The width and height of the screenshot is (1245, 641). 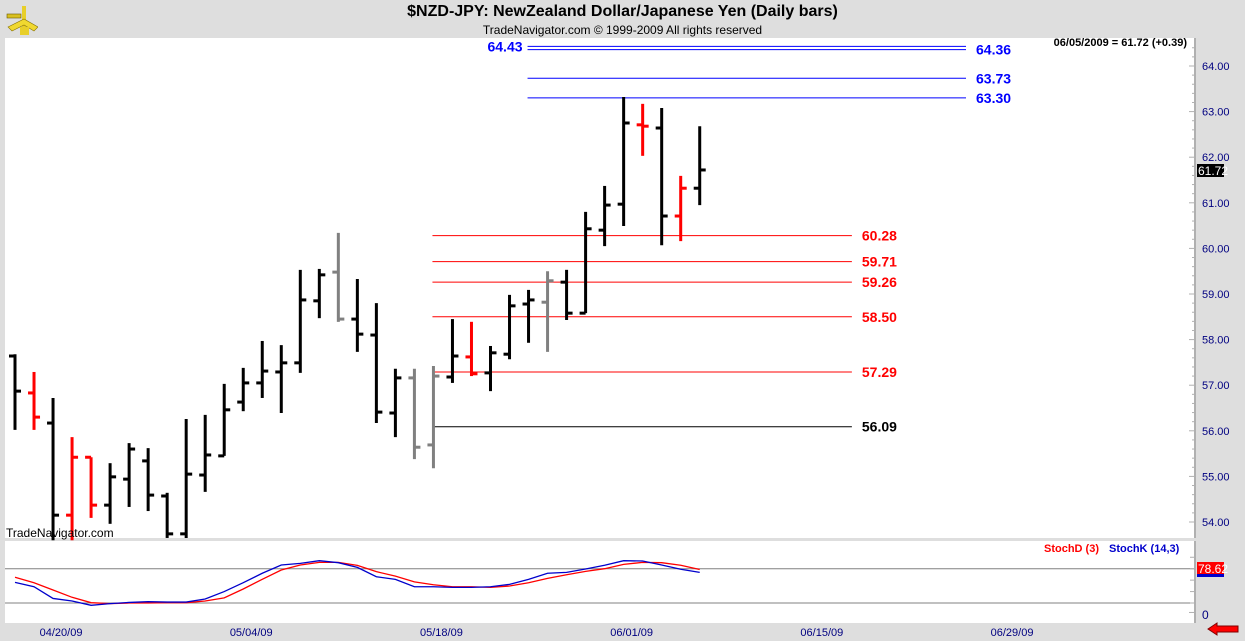 I want to click on level-label: 59.71, so click(x=879, y=262).